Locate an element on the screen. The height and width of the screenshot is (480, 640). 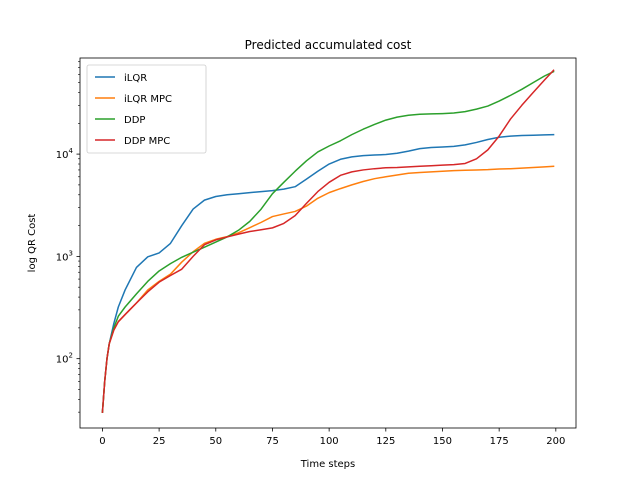
legend-box is located at coordinates (146, 109).